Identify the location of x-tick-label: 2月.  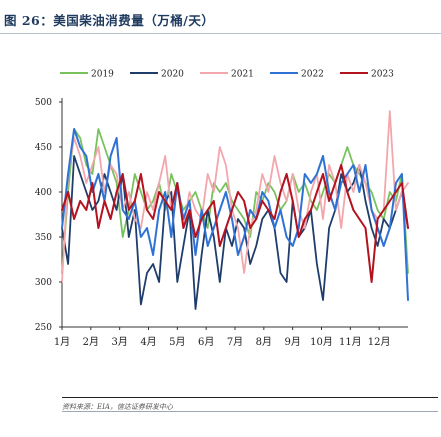
(91, 342).